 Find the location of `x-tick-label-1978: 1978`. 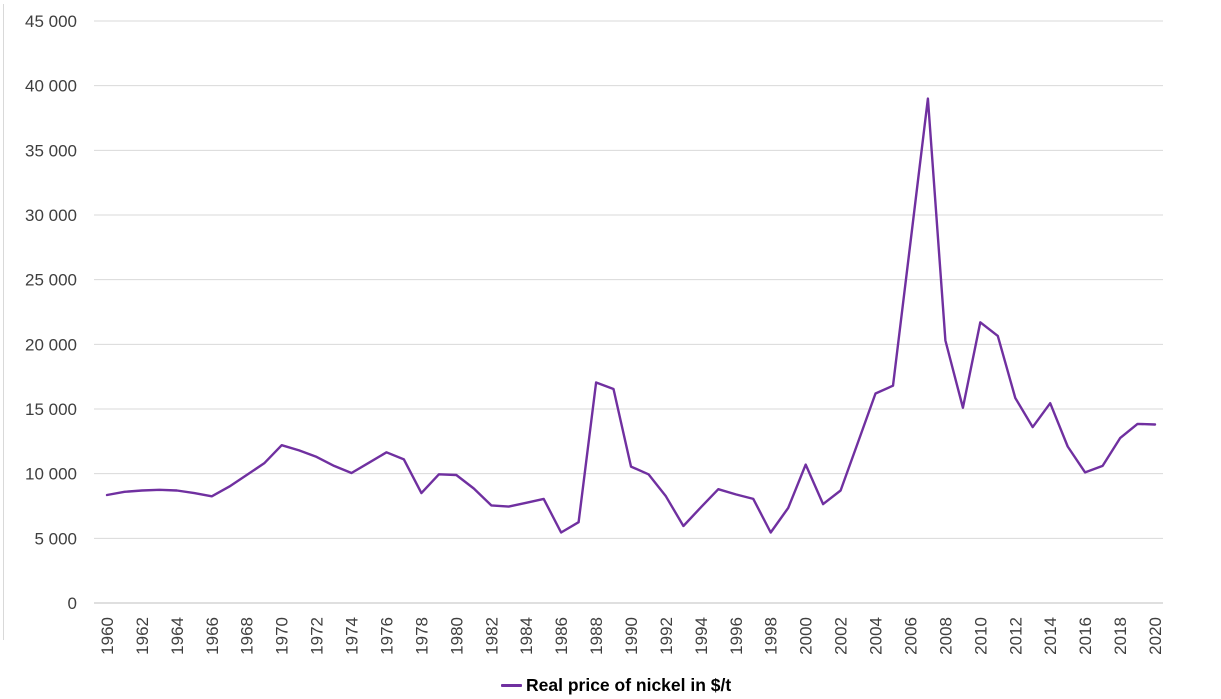

x-tick-label-1978: 1978 is located at coordinates (421, 636).